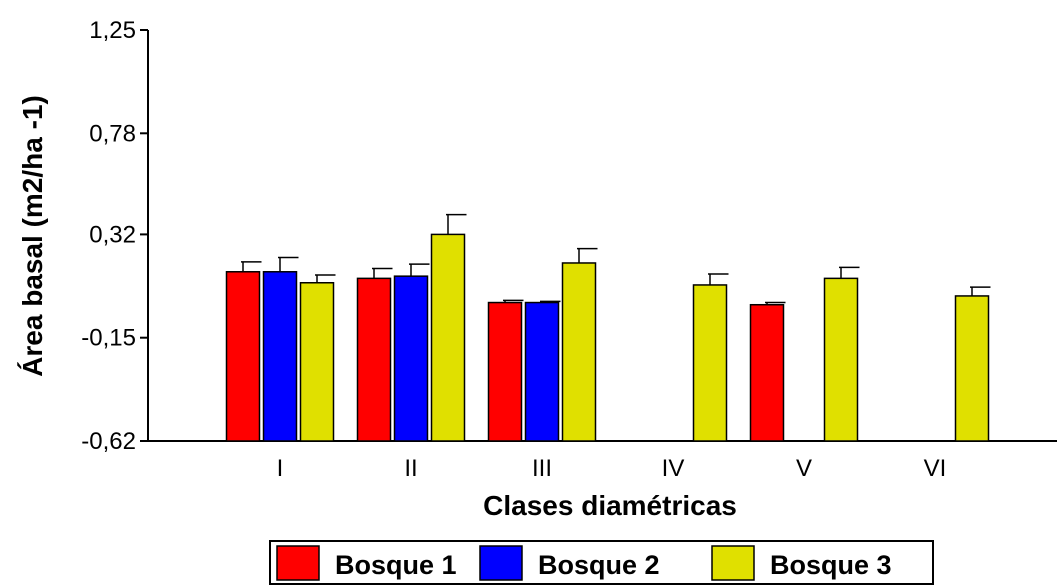  I want to click on legend-label: Bosque 2, so click(599, 565).